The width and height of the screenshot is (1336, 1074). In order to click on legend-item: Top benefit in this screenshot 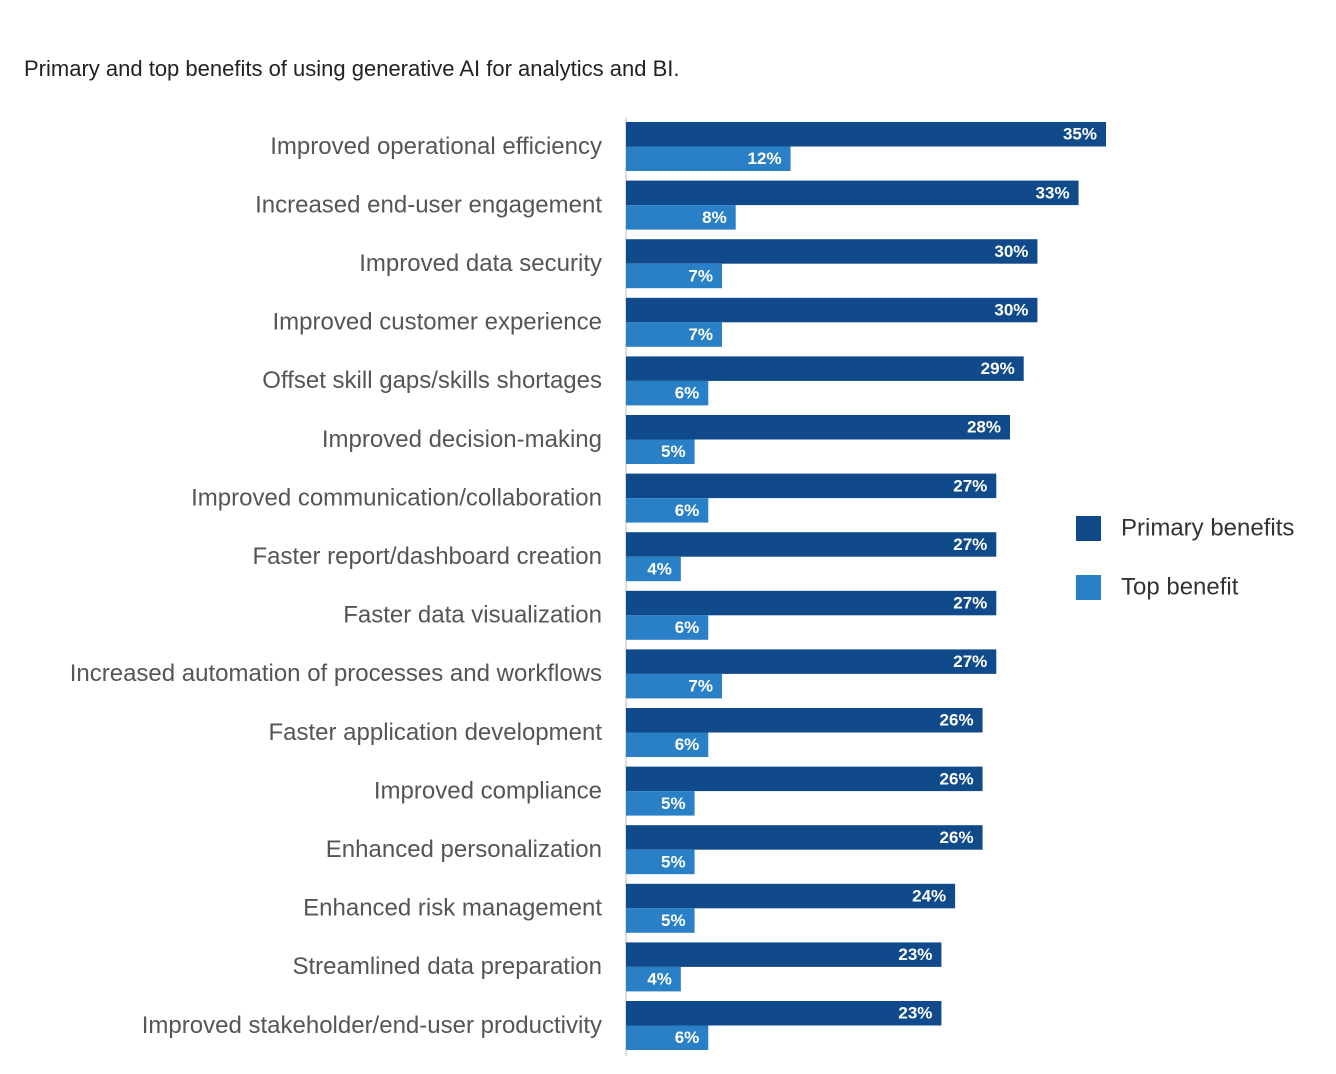, I will do `click(1157, 586)`.